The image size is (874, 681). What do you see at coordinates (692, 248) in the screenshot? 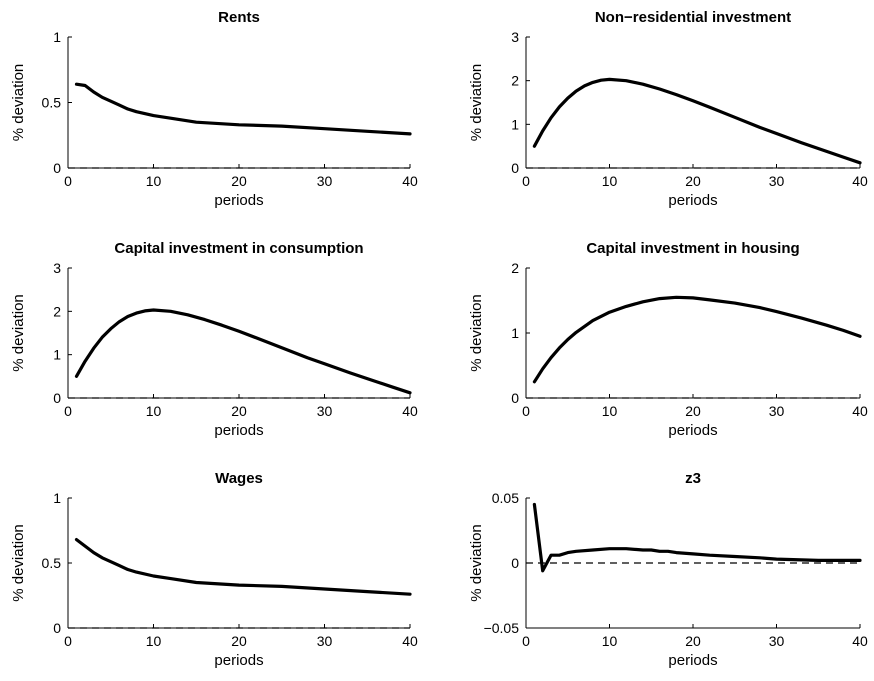
I see `subplot-title: Capital investment in housing` at bounding box center [692, 248].